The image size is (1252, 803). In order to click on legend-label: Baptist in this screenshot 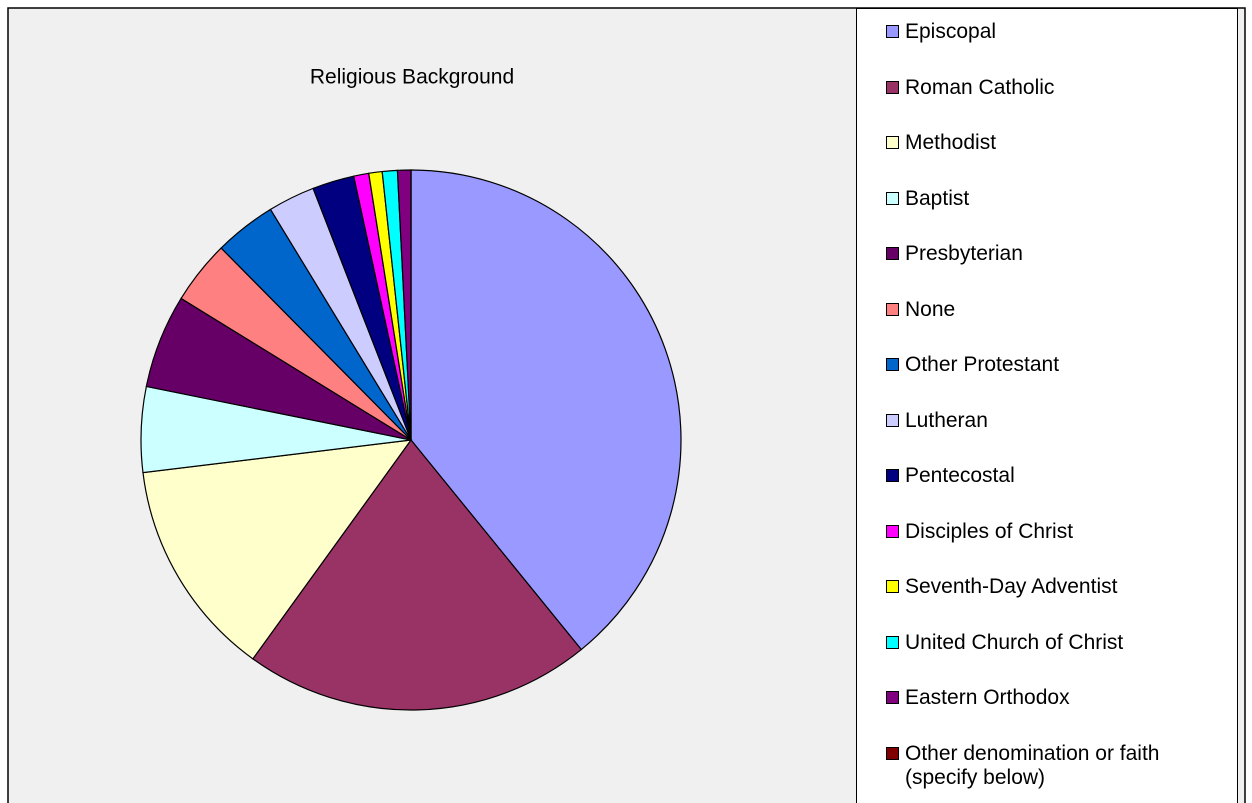, I will do `click(937, 198)`.